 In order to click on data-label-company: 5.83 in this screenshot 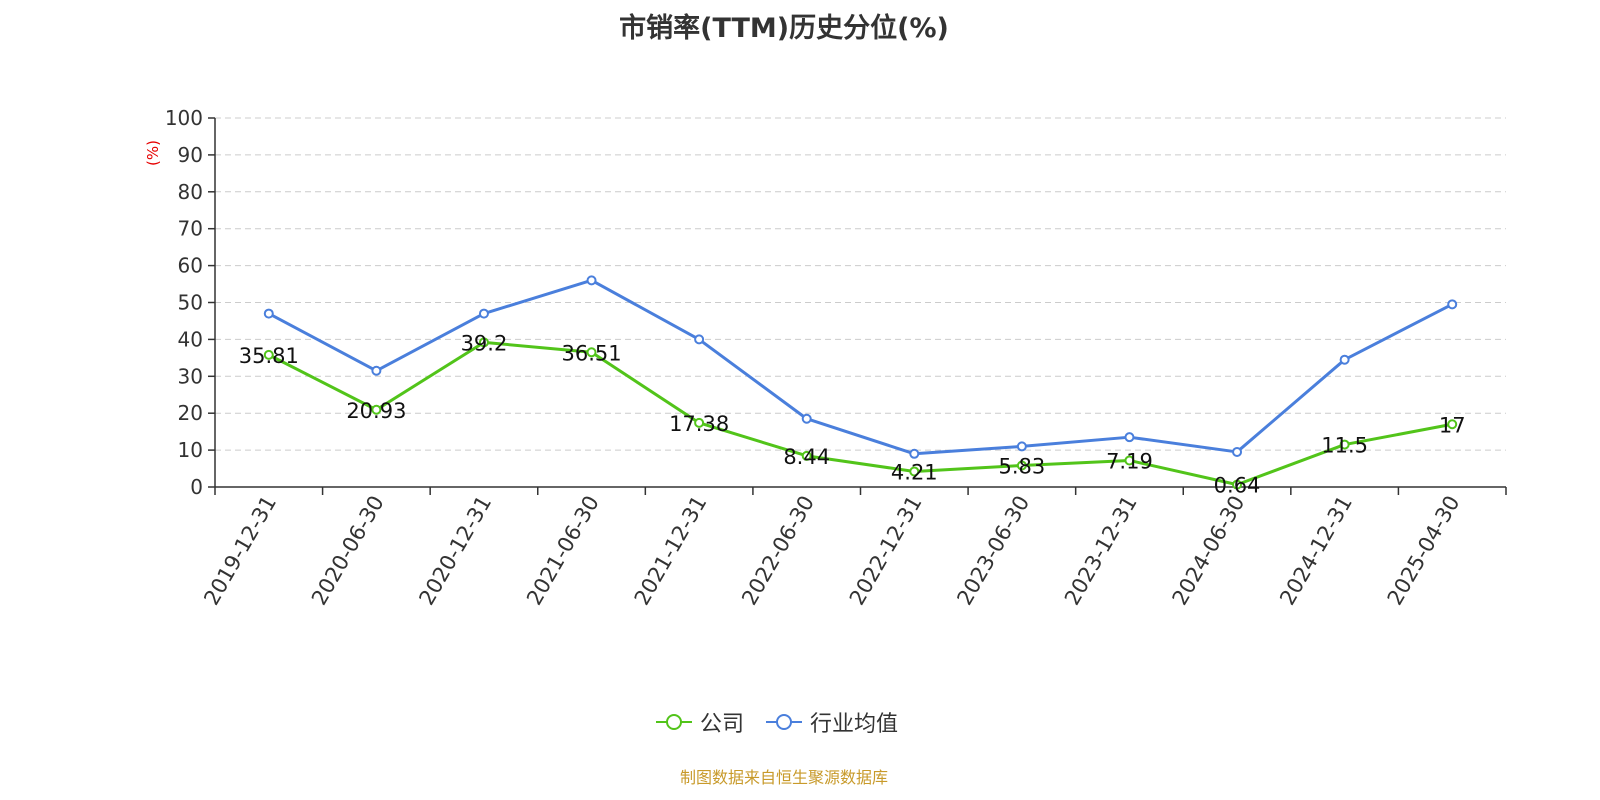, I will do `click(1021, 466)`.